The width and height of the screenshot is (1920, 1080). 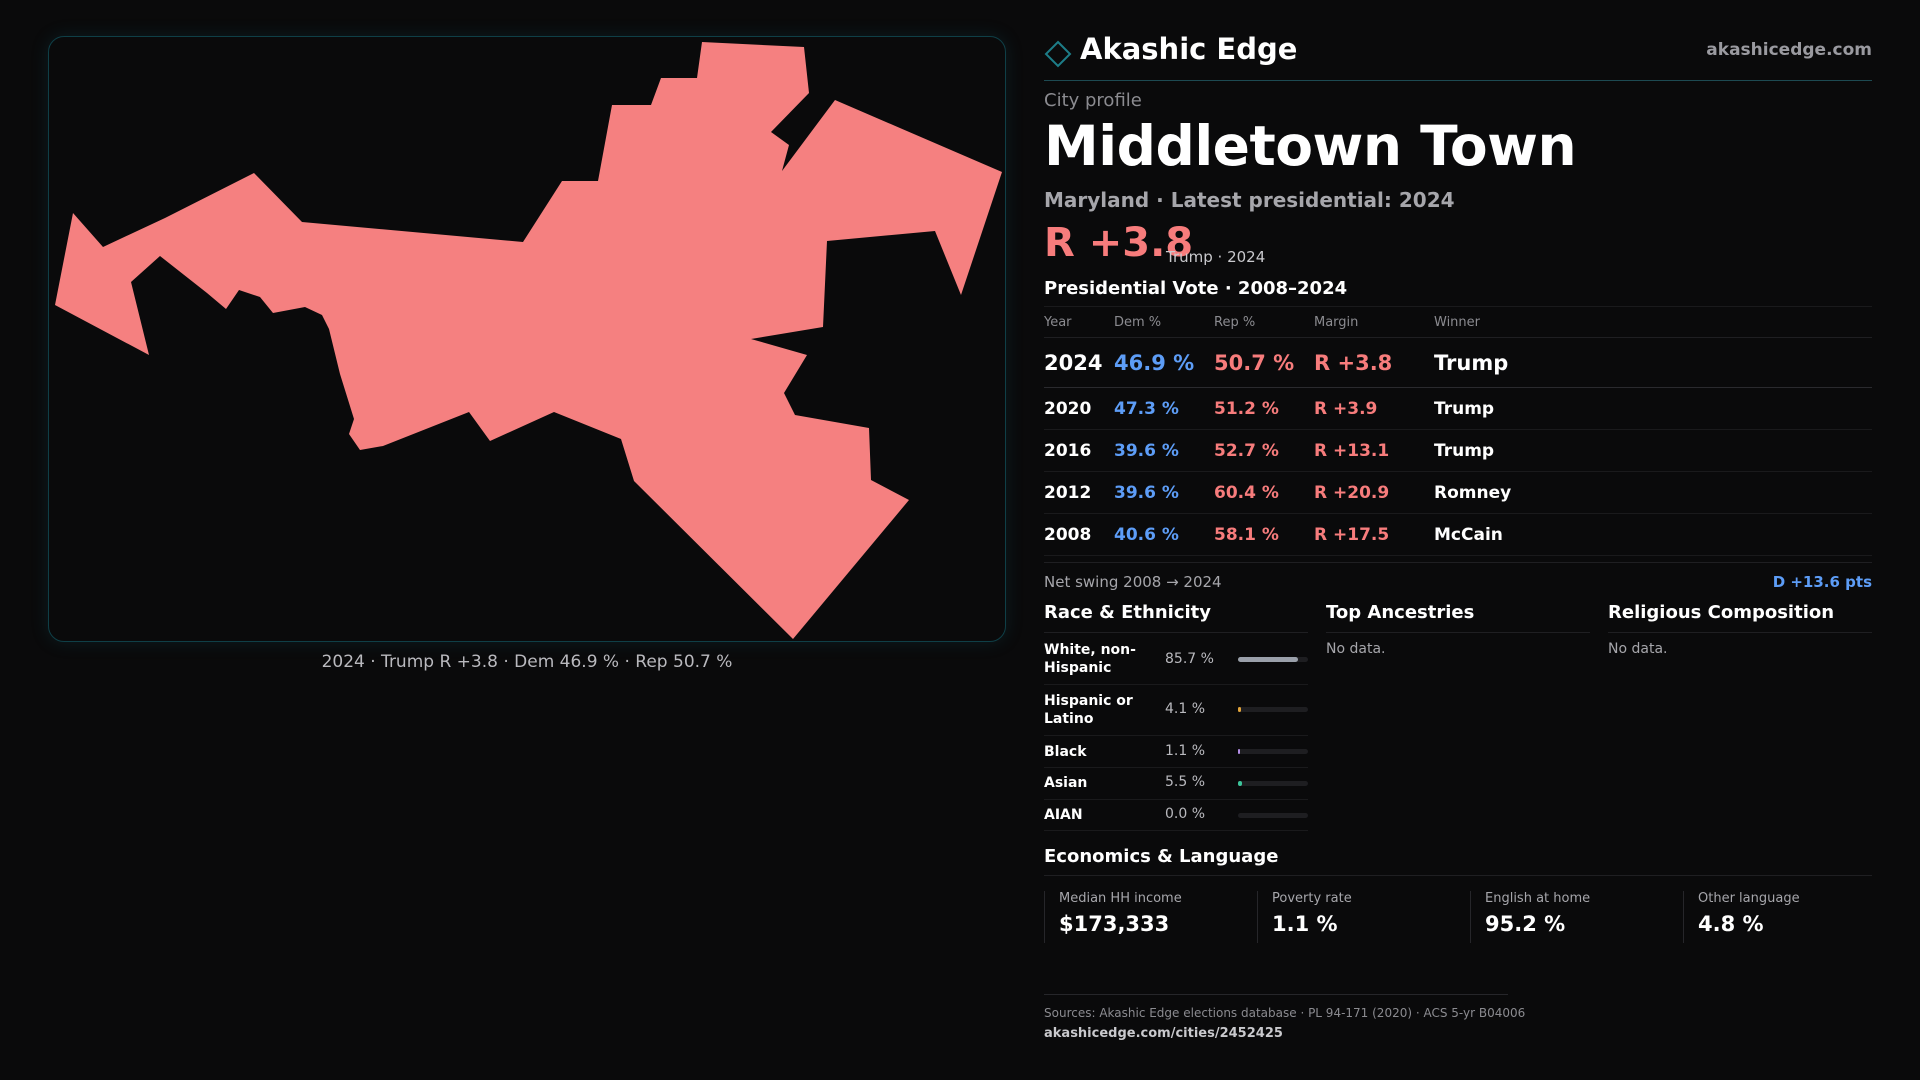 What do you see at coordinates (1653, 322) in the screenshot?
I see `col-winner-header: Winner` at bounding box center [1653, 322].